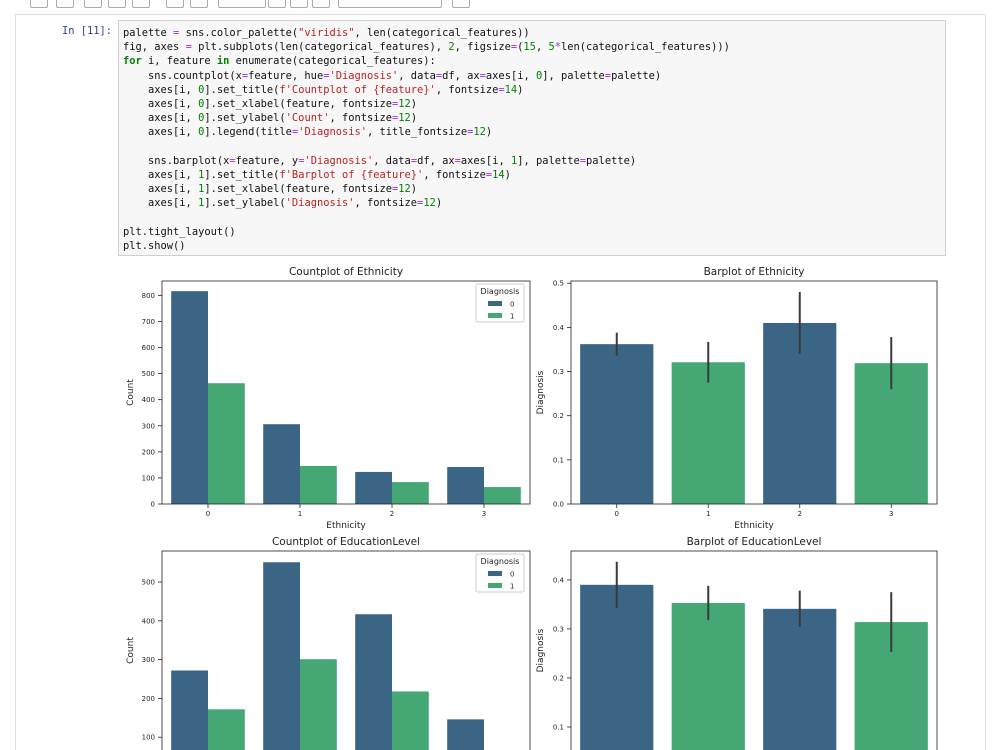  Describe the element at coordinates (65, 4) in the screenshot. I see `add-button` at that location.